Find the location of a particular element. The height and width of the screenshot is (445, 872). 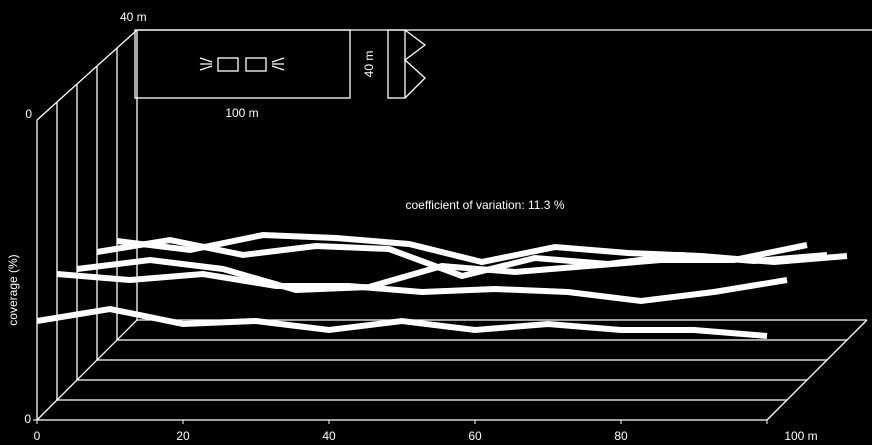

annotation: coefficient of variation: 11.3 % is located at coordinates (485, 205).